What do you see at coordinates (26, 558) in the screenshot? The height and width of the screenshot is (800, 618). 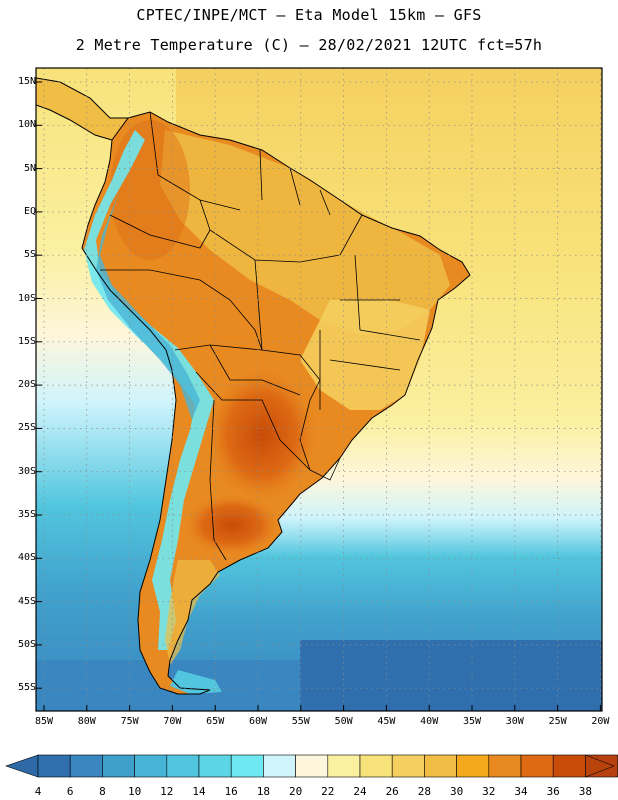 I see `lat-label: 40S` at bounding box center [26, 558].